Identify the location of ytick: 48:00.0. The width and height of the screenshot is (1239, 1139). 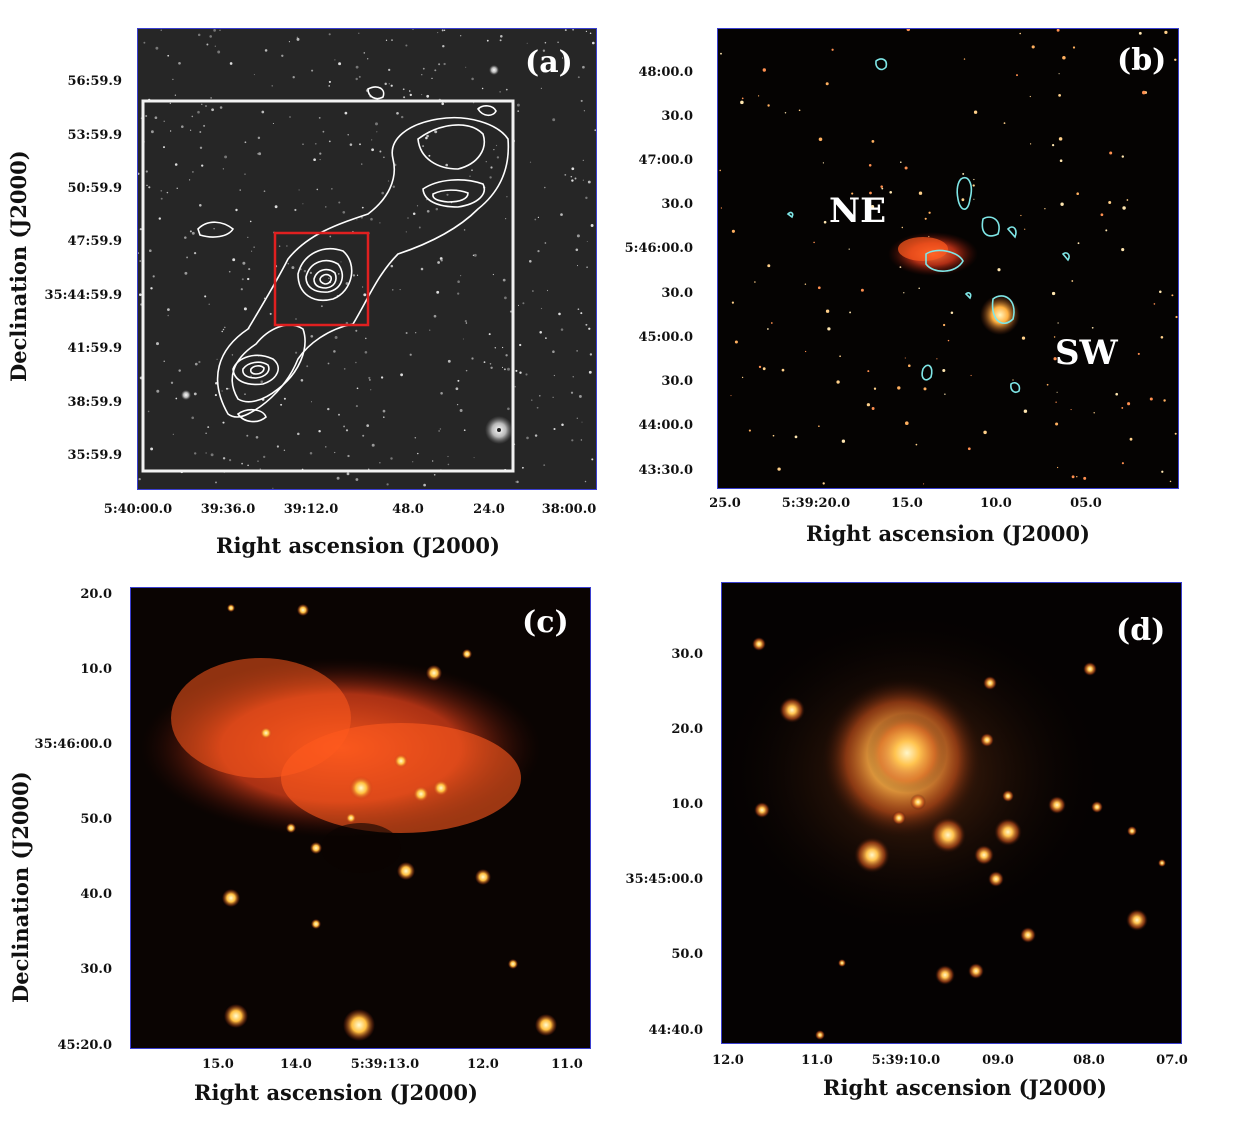
(665, 72).